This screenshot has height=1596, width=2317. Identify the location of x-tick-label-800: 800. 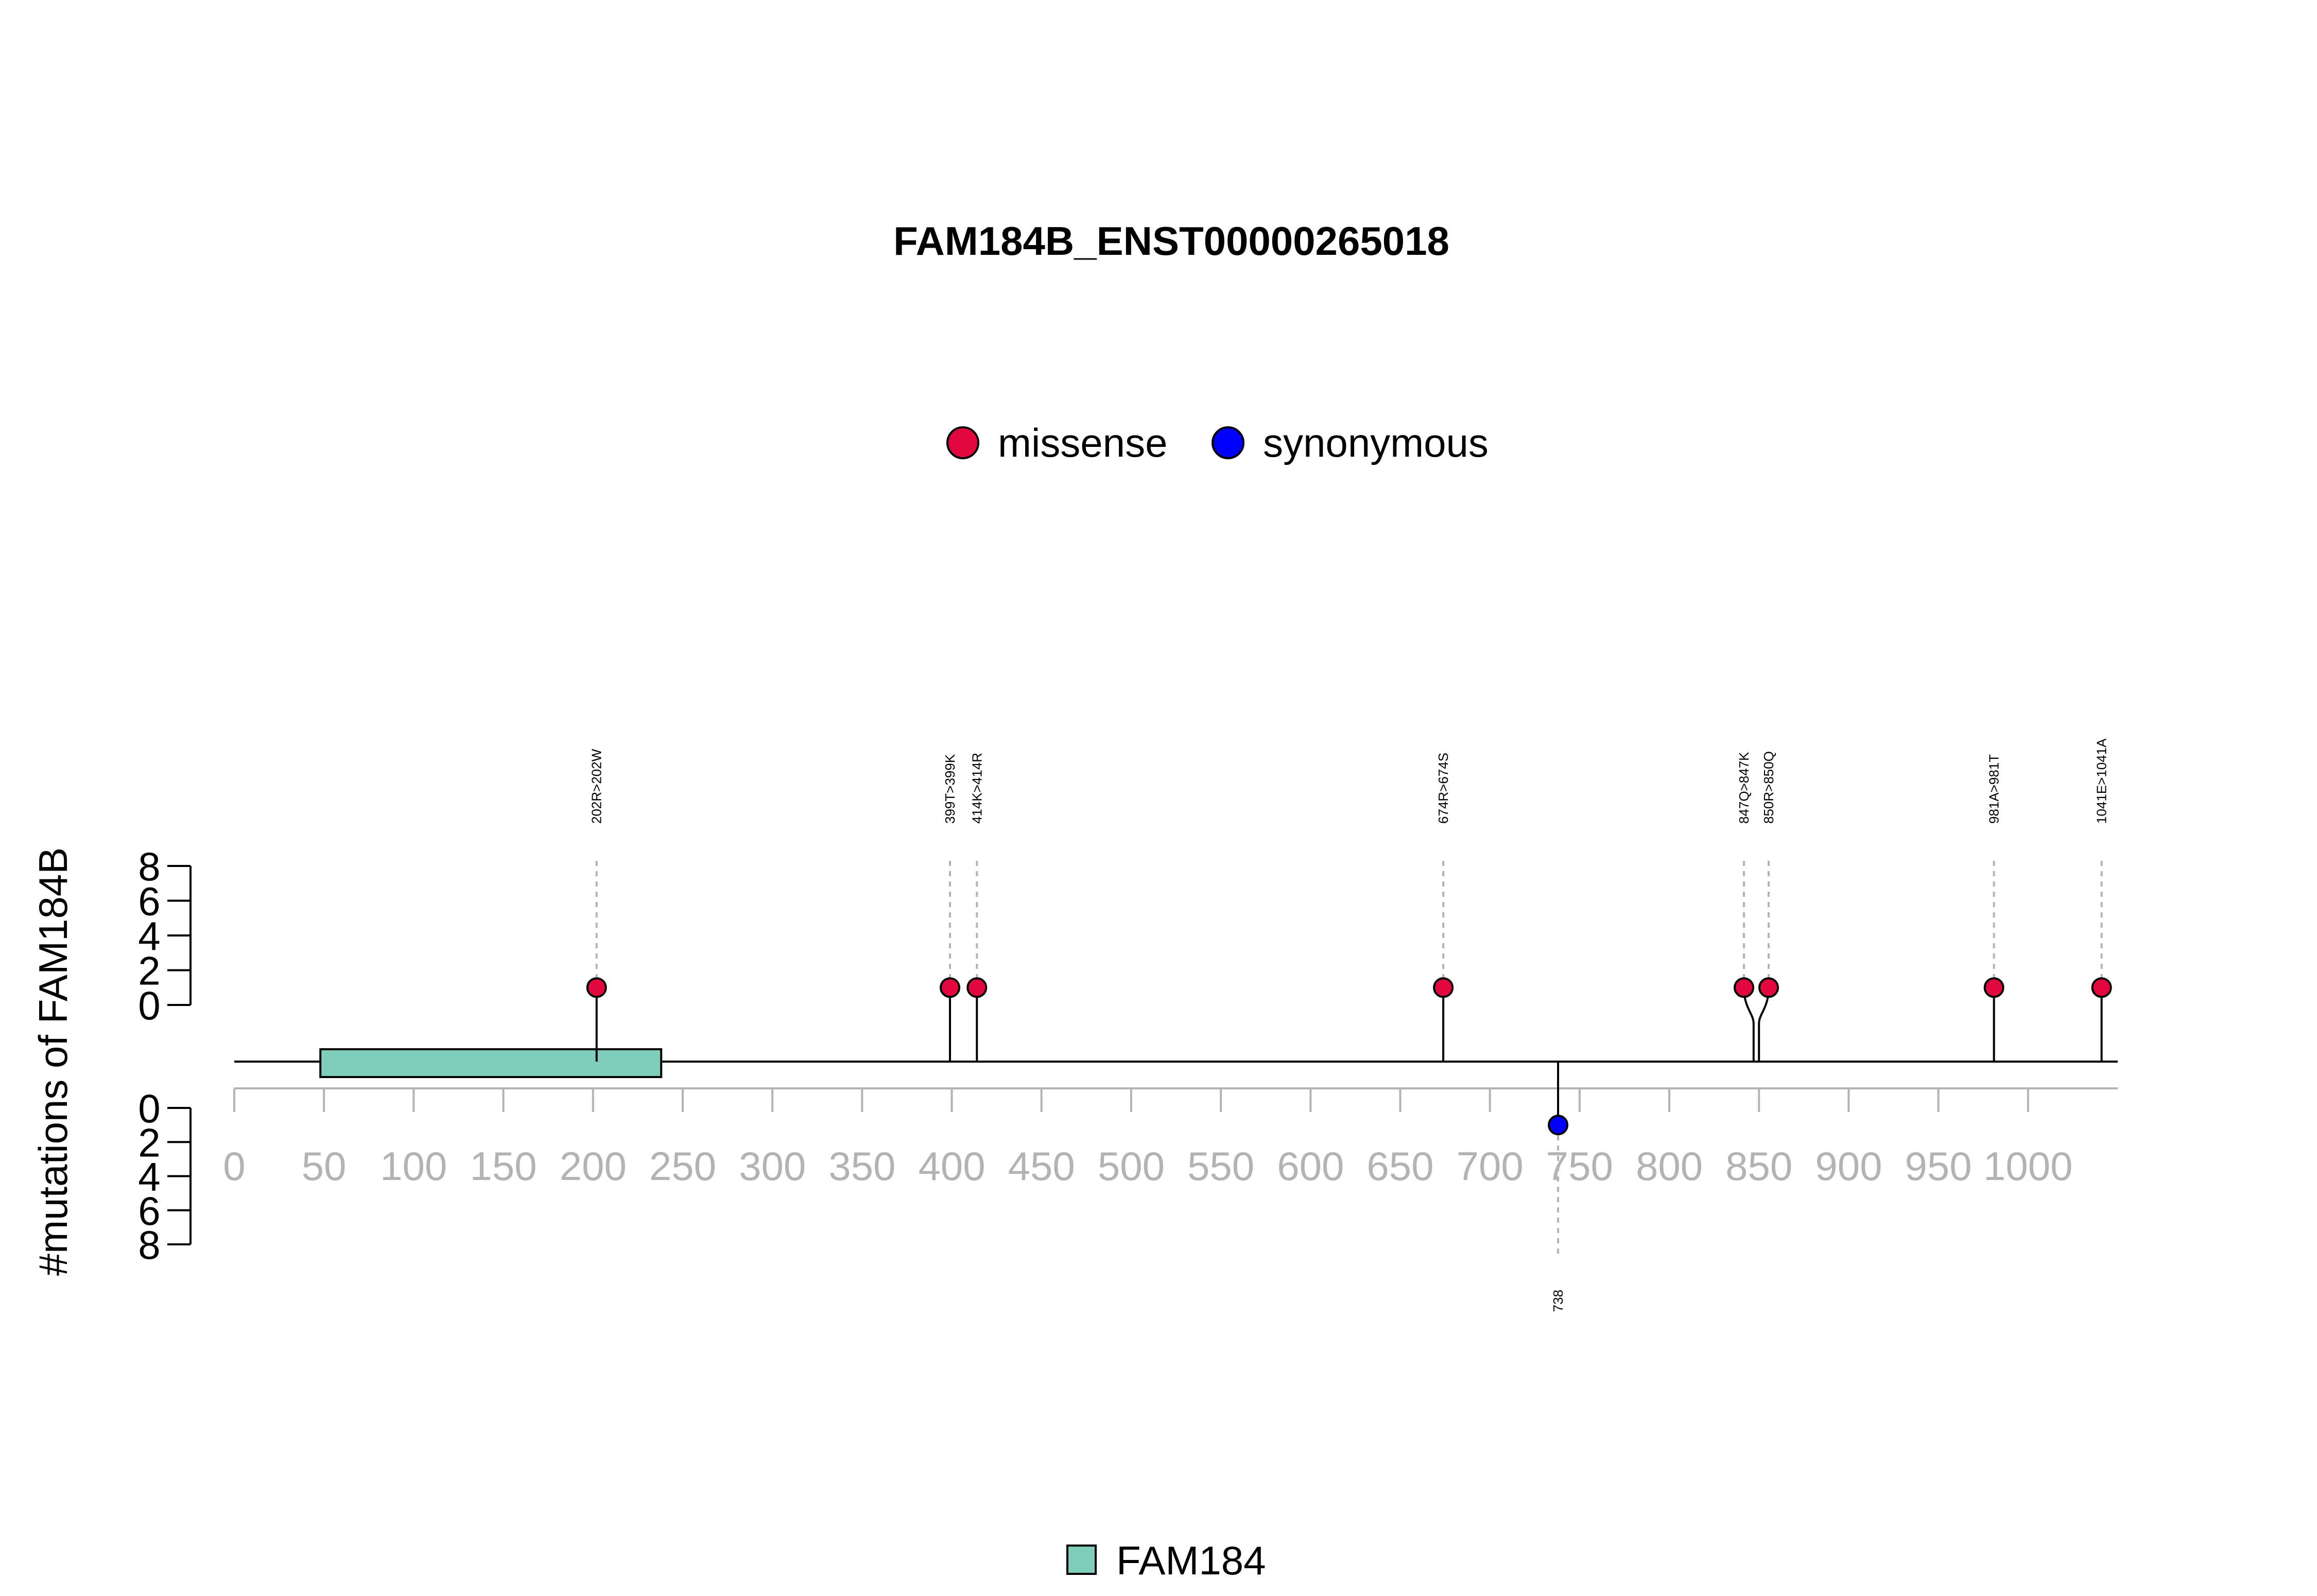
(1669, 1166).